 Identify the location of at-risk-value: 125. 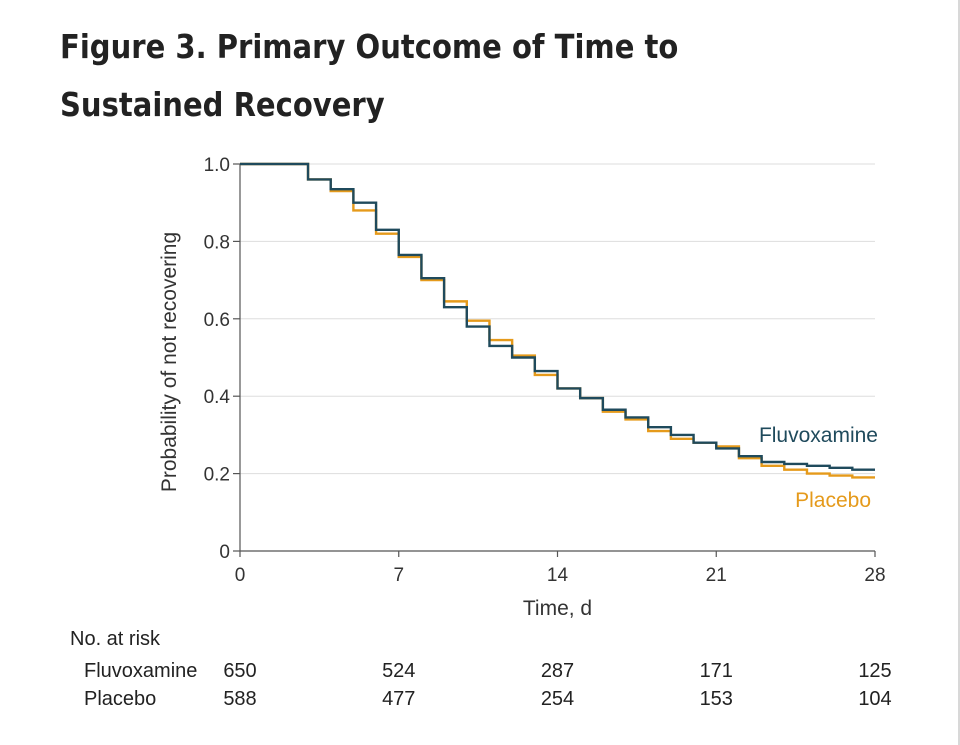
(875, 671).